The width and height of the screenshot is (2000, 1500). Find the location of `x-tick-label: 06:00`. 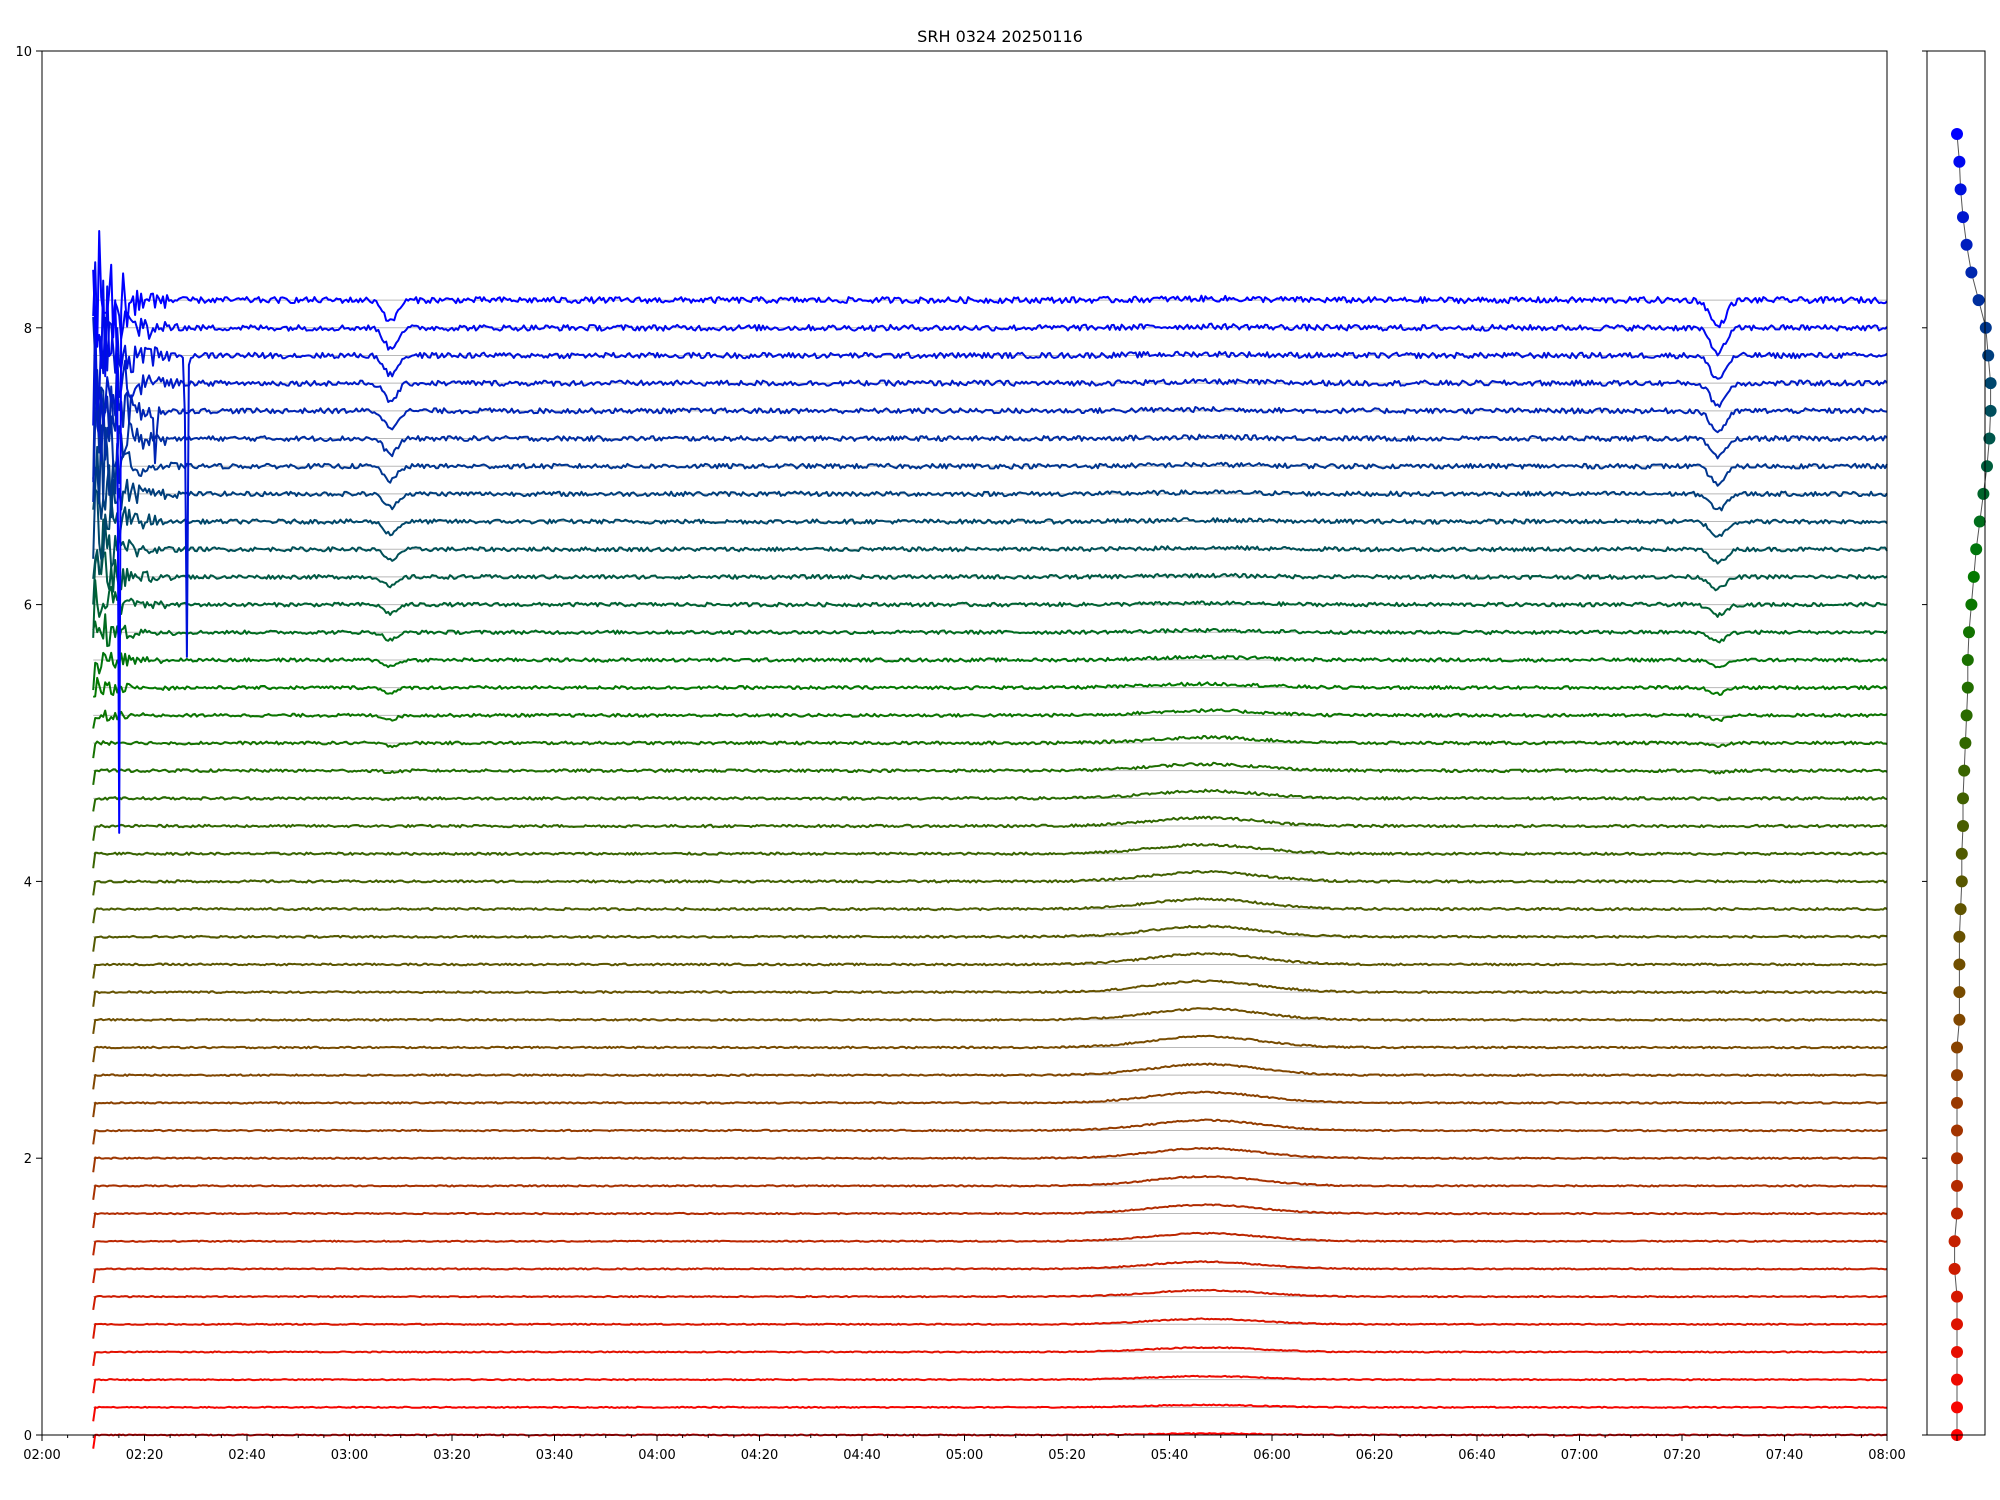

x-tick-label: 06:00 is located at coordinates (1271, 1455).